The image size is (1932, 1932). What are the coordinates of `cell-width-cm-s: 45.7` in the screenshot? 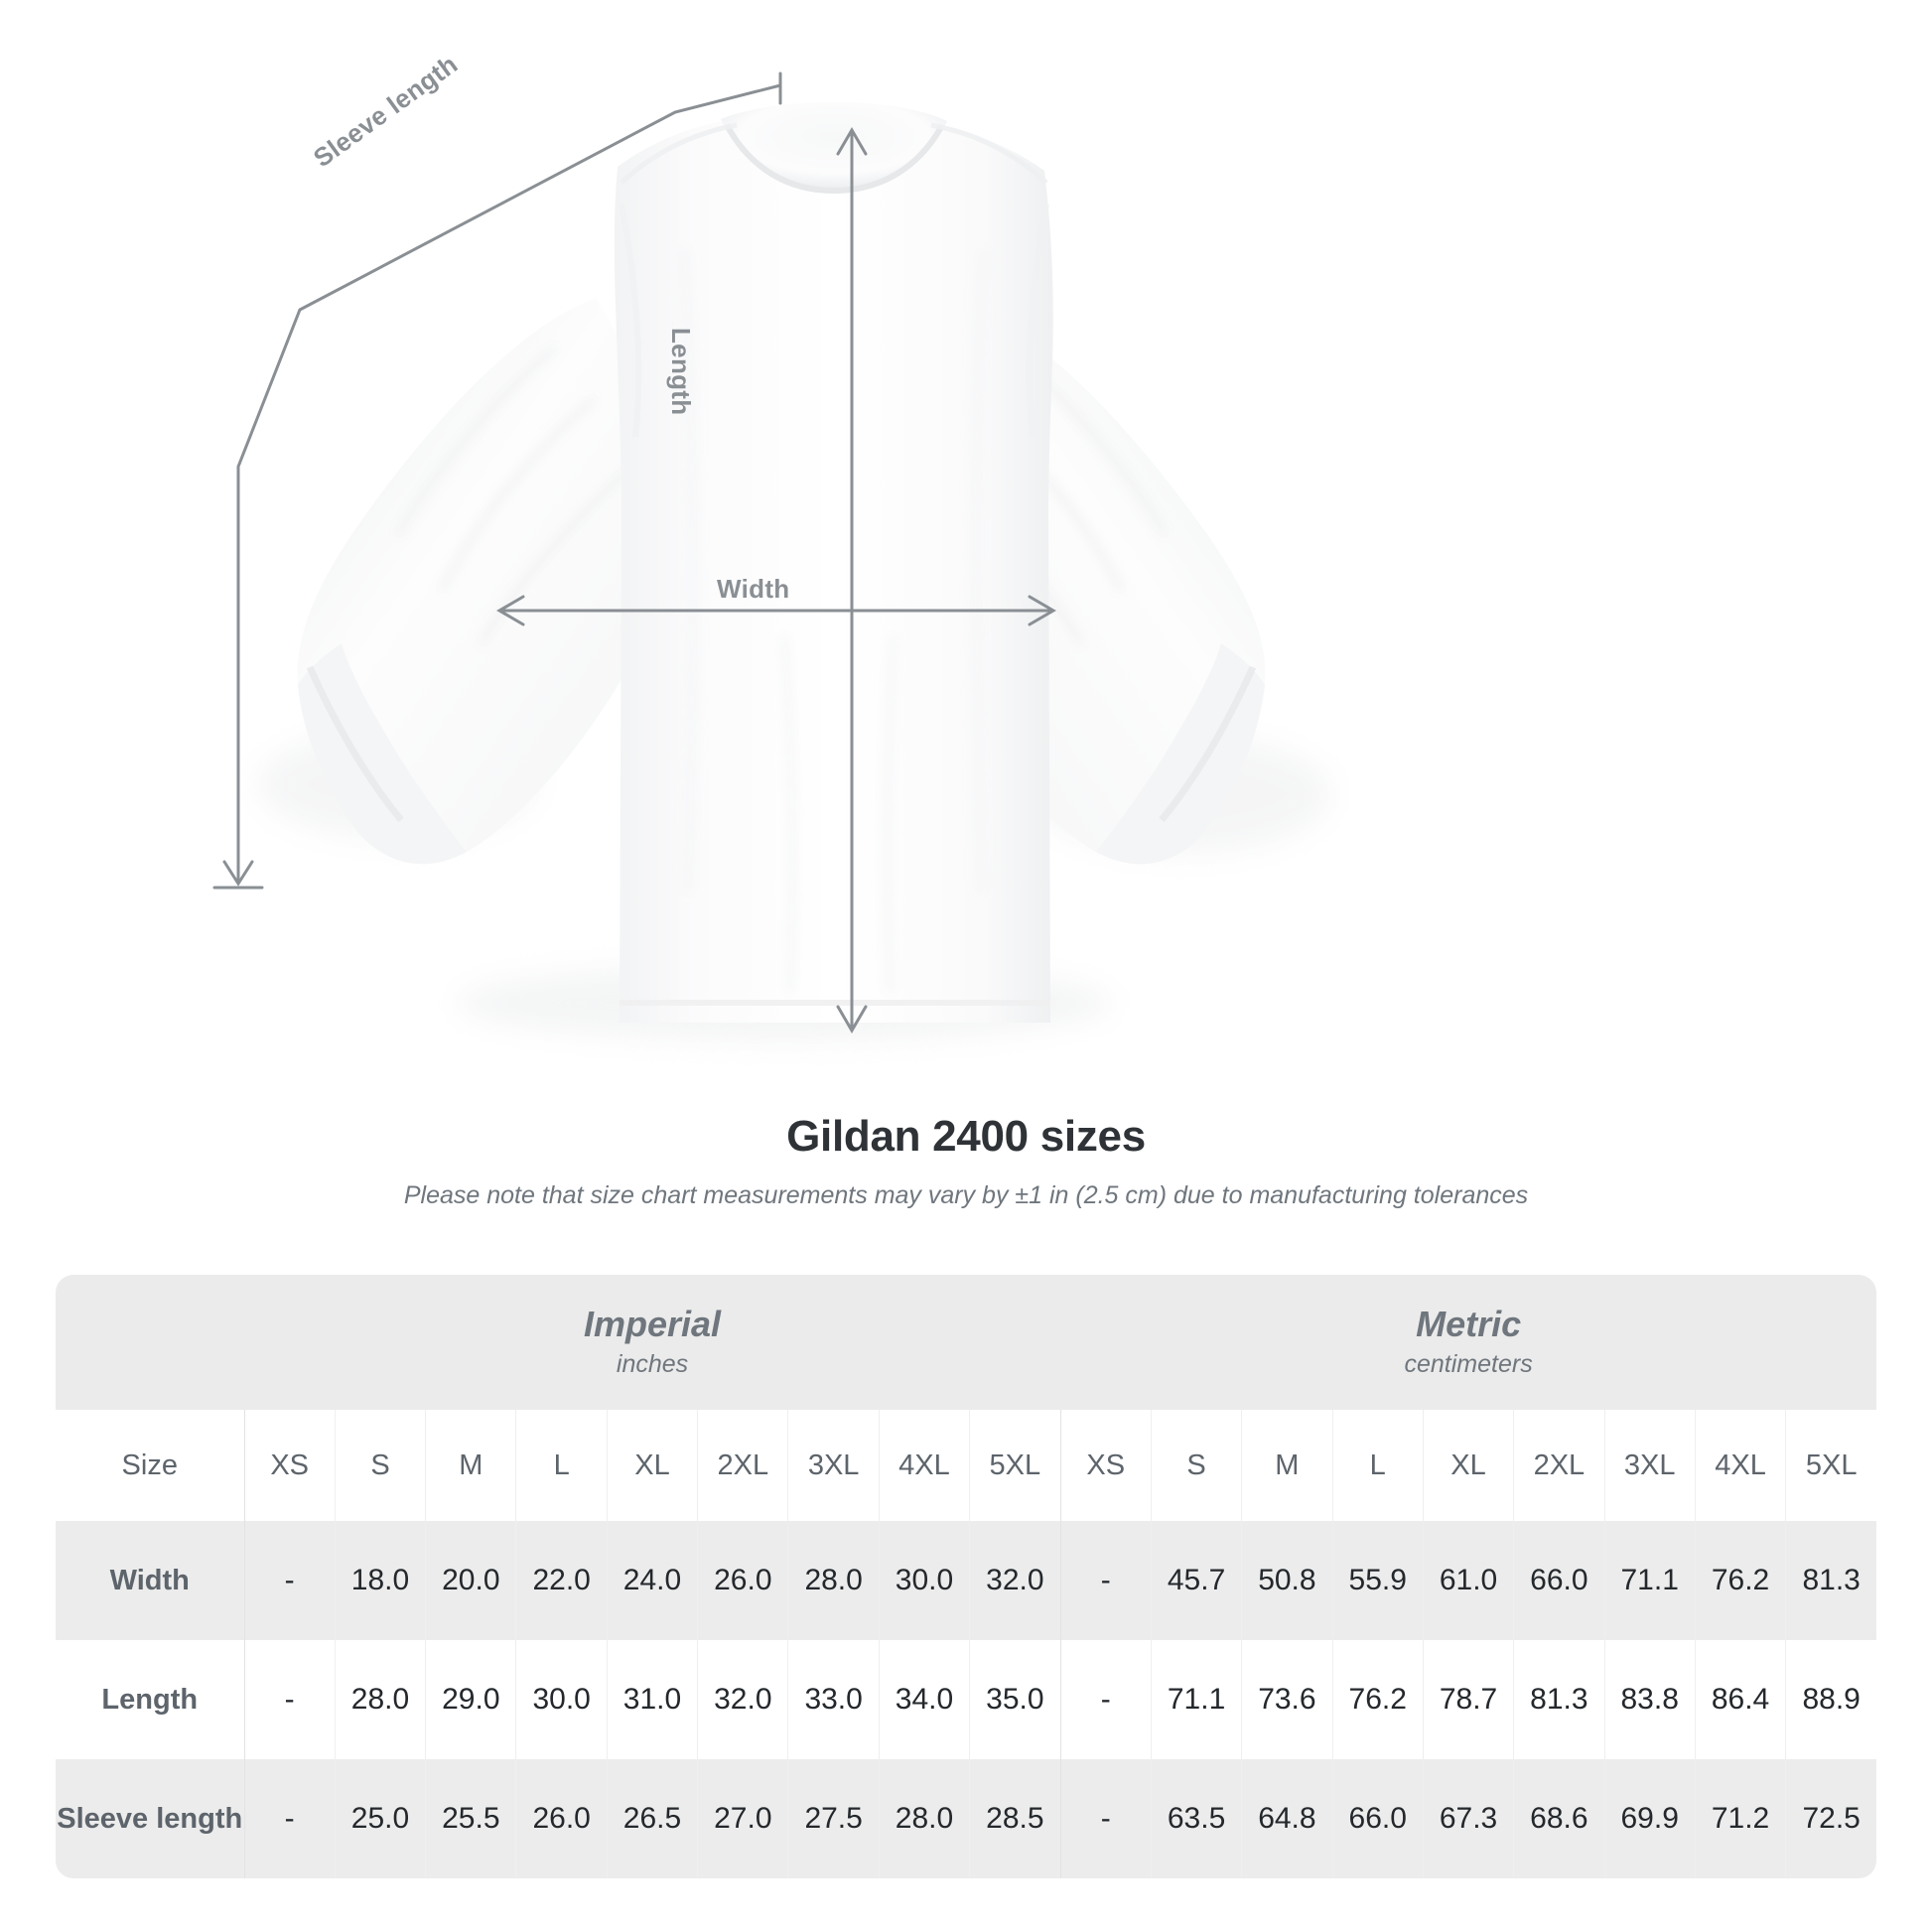 It's located at (1196, 1581).